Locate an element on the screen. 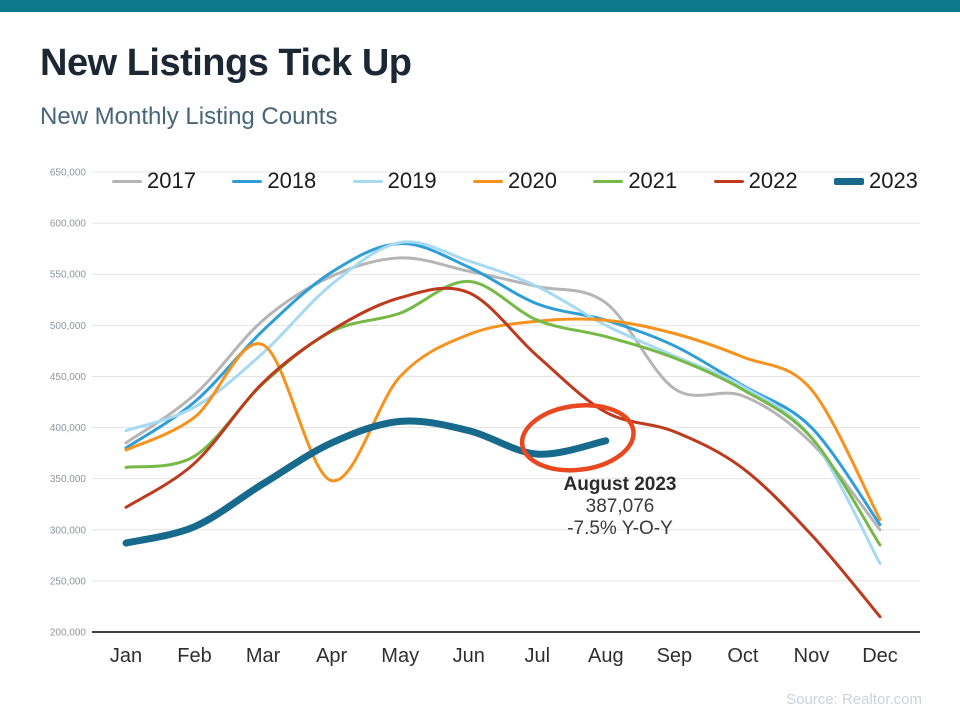 This screenshot has width=960, height=720. x-axis-label: Apr is located at coordinates (331, 656).